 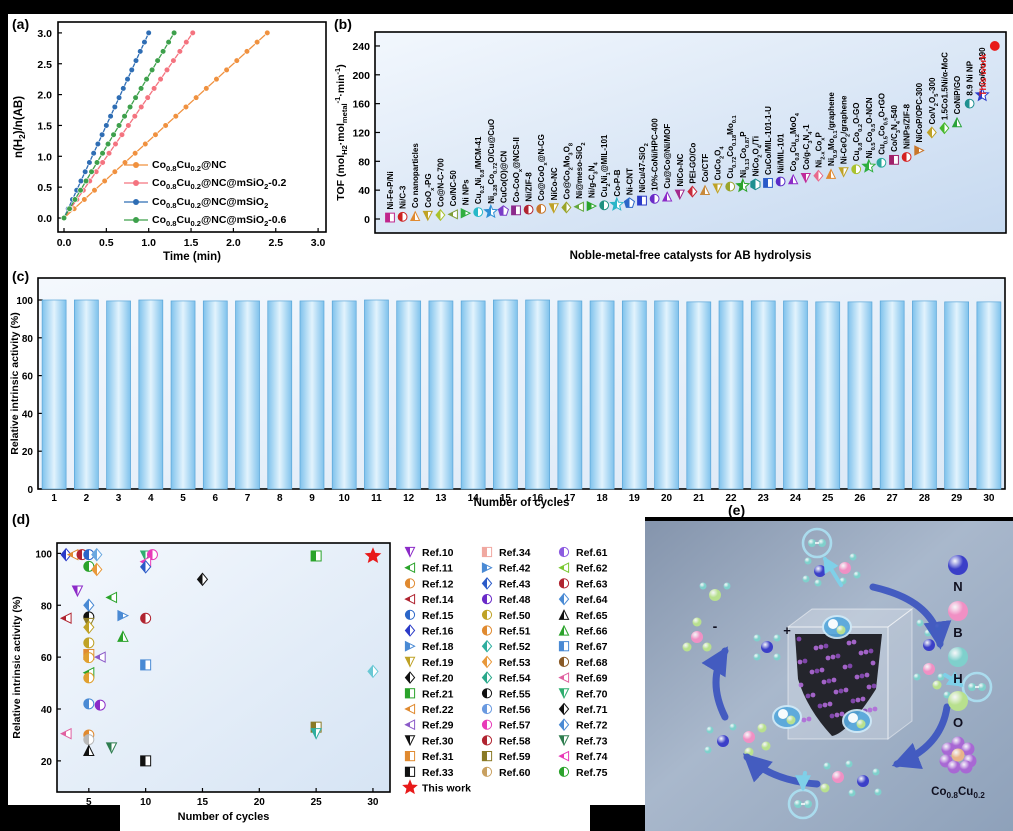 What do you see at coordinates (64, 243) in the screenshot?
I see `a-x-tick: 0.0` at bounding box center [64, 243].